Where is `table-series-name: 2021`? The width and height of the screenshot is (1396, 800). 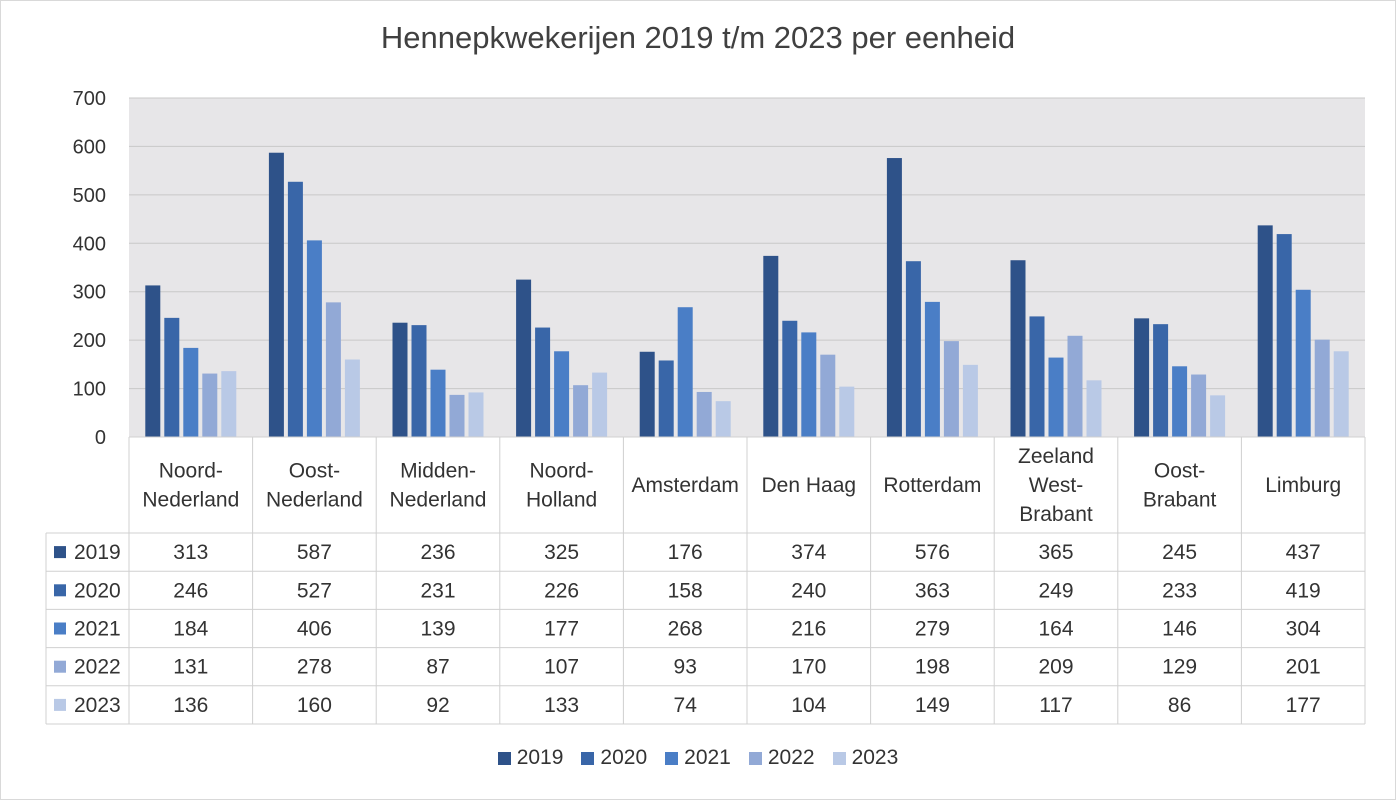
table-series-name: 2021 is located at coordinates (97, 629).